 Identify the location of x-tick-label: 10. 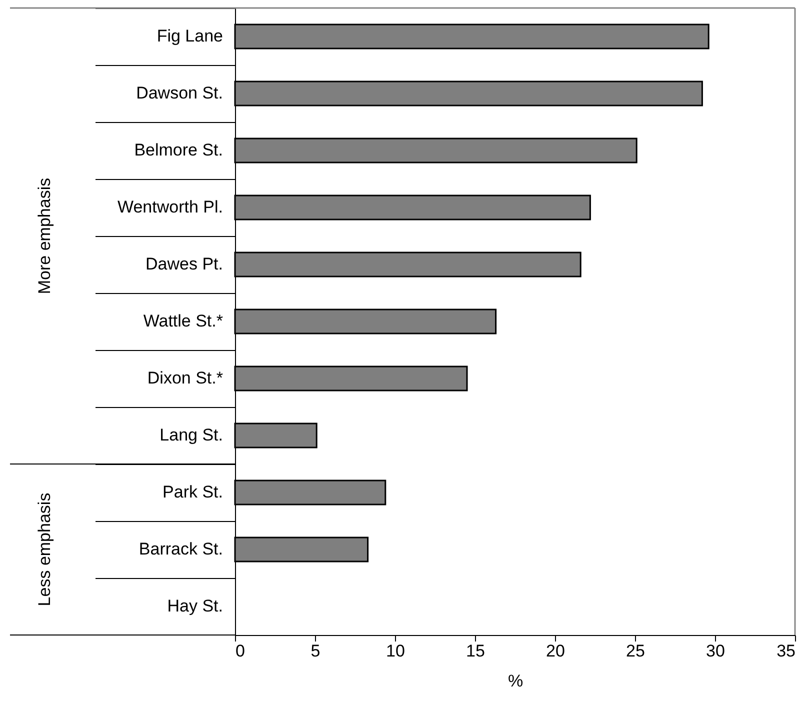
(395, 651).